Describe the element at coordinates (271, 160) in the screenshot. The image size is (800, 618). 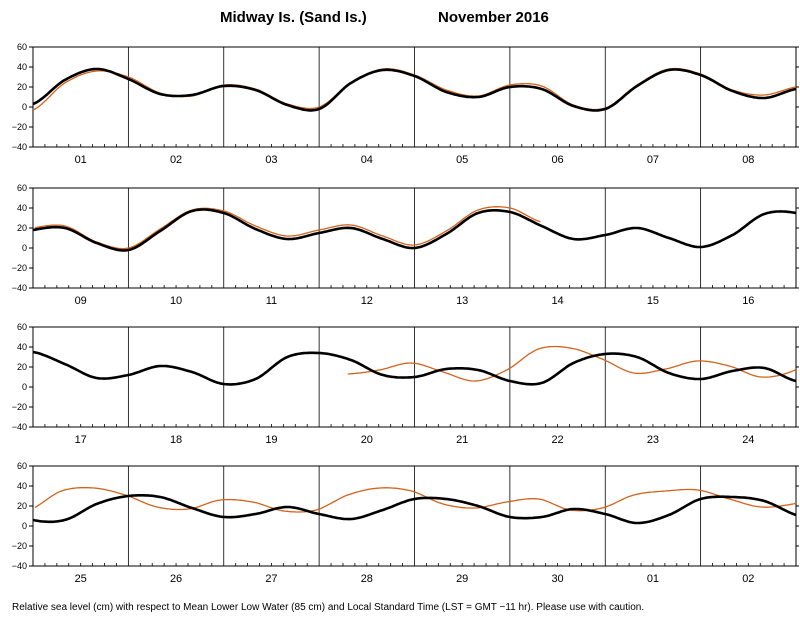
I see `day-label: 03` at that location.